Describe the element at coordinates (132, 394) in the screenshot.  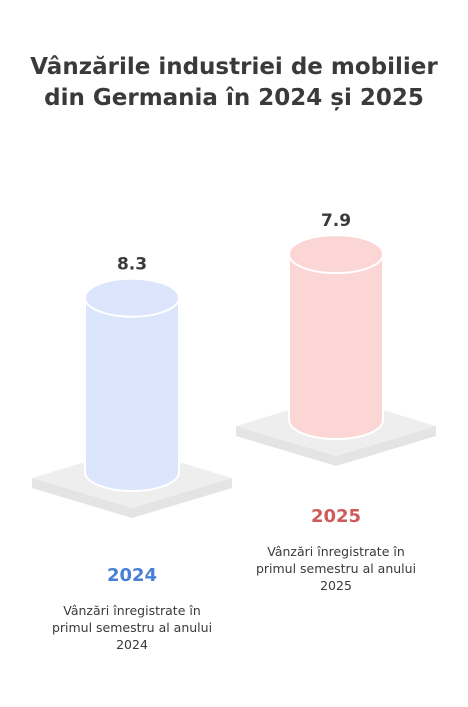
I see `bar-body-2024` at that location.